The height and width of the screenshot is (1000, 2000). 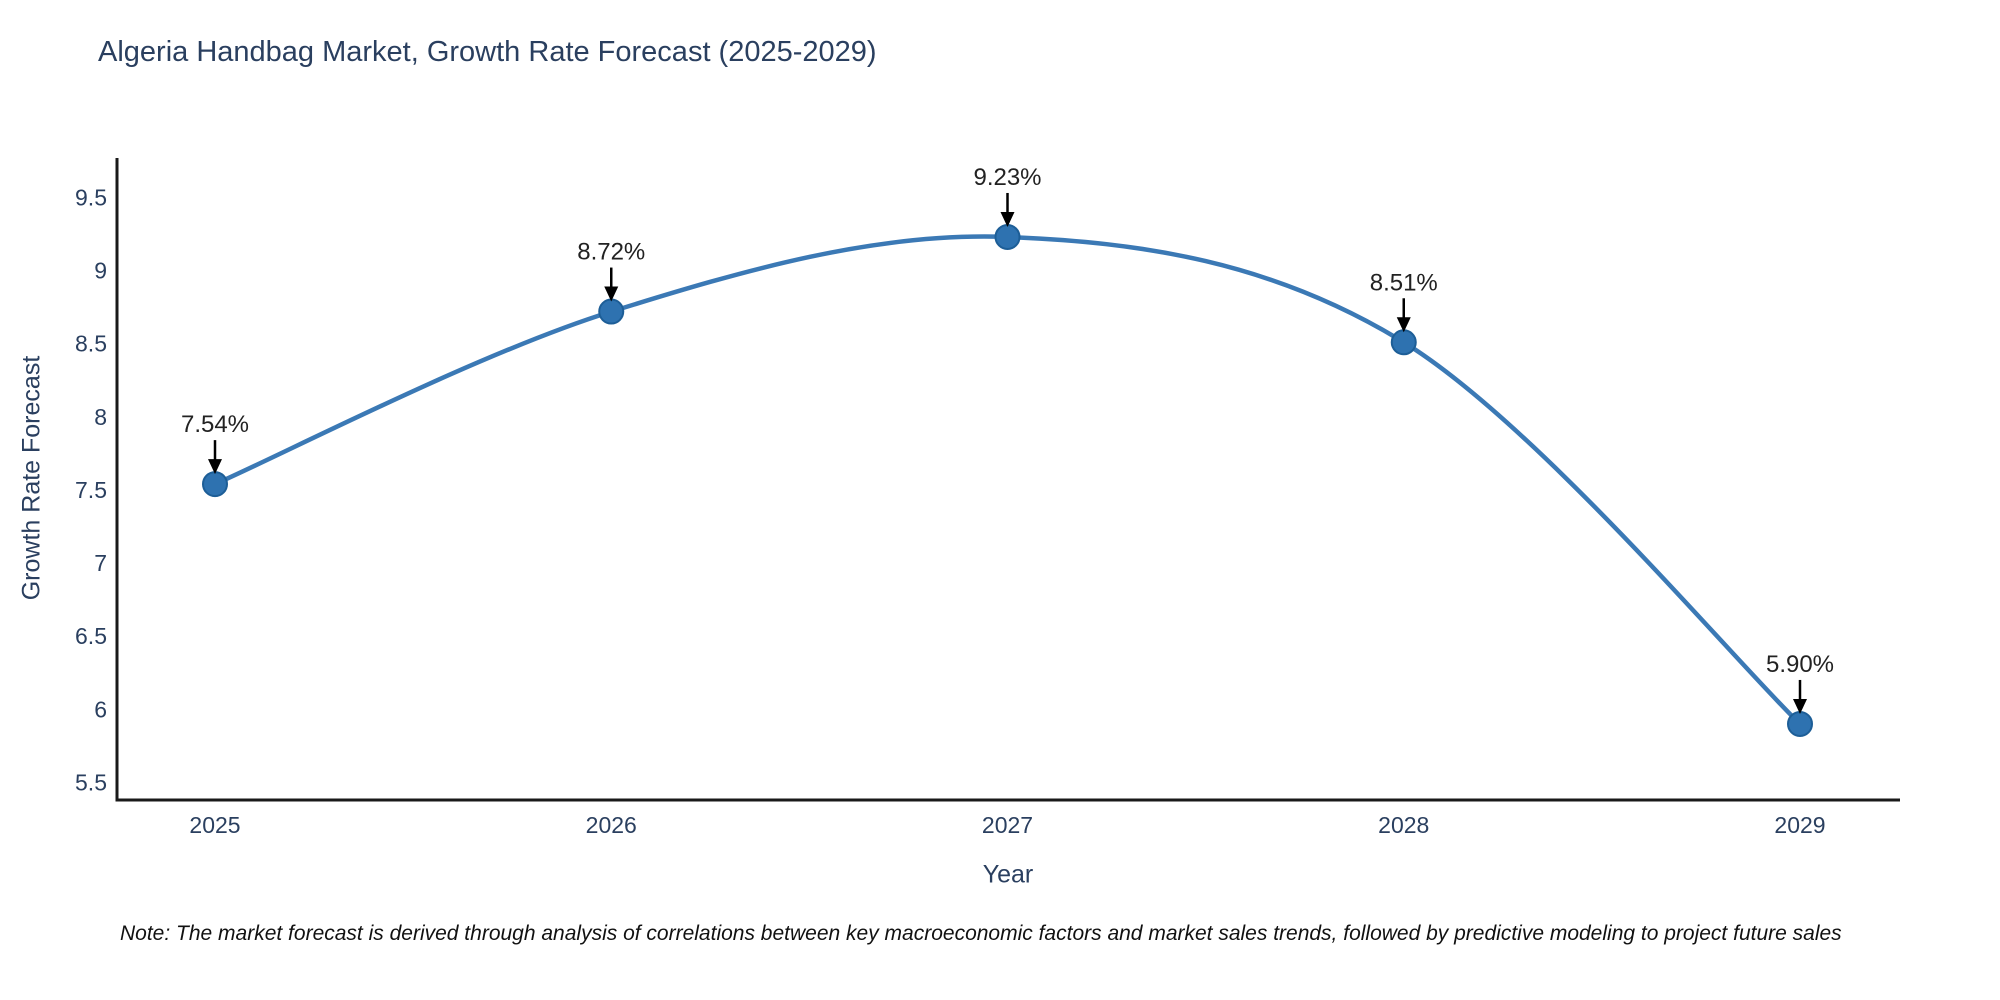 What do you see at coordinates (91, 344) in the screenshot?
I see `y-tick-label: 8.5` at bounding box center [91, 344].